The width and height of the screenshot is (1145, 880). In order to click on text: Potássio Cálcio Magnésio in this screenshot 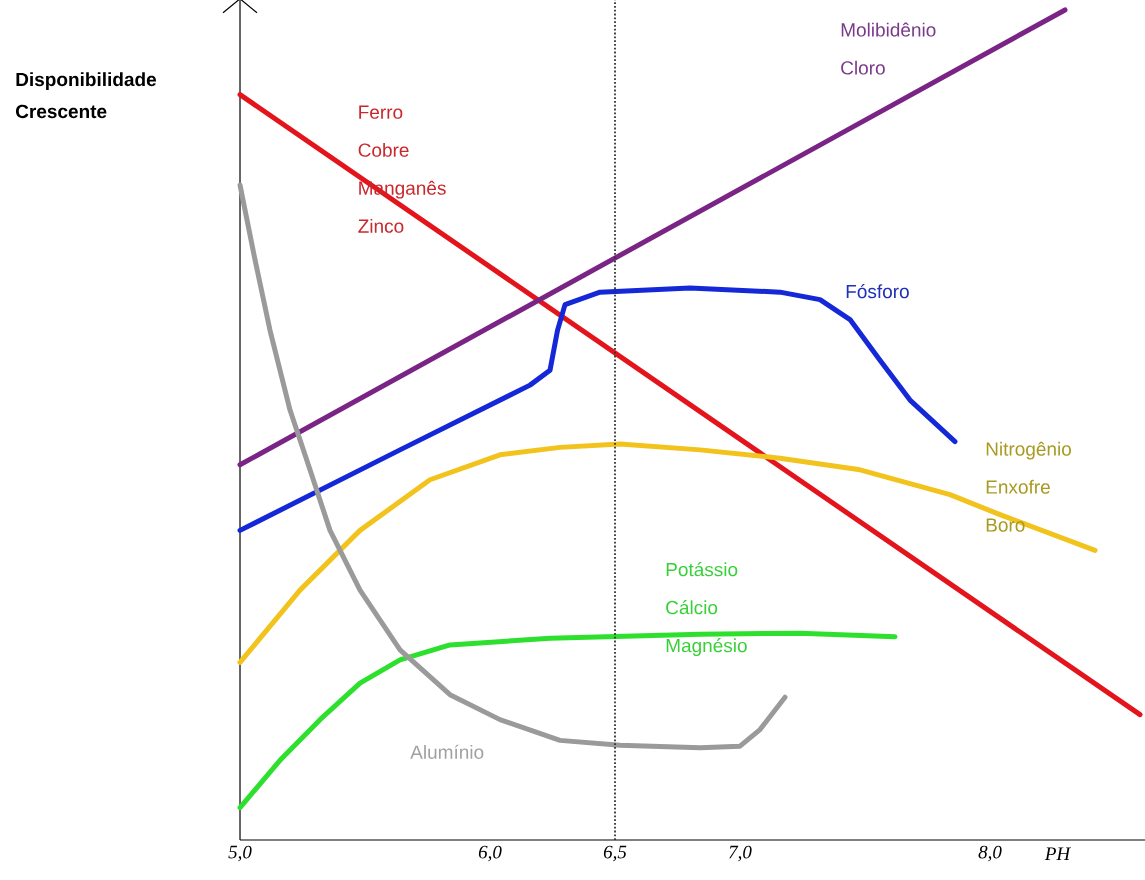, I will do `click(706, 609)`.